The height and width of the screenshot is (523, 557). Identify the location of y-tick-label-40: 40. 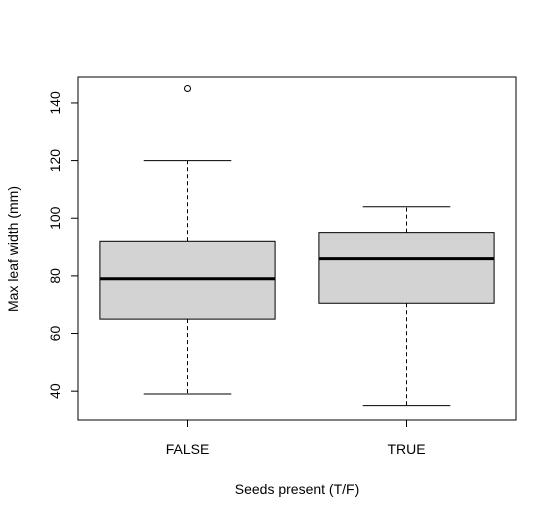
(55, 391).